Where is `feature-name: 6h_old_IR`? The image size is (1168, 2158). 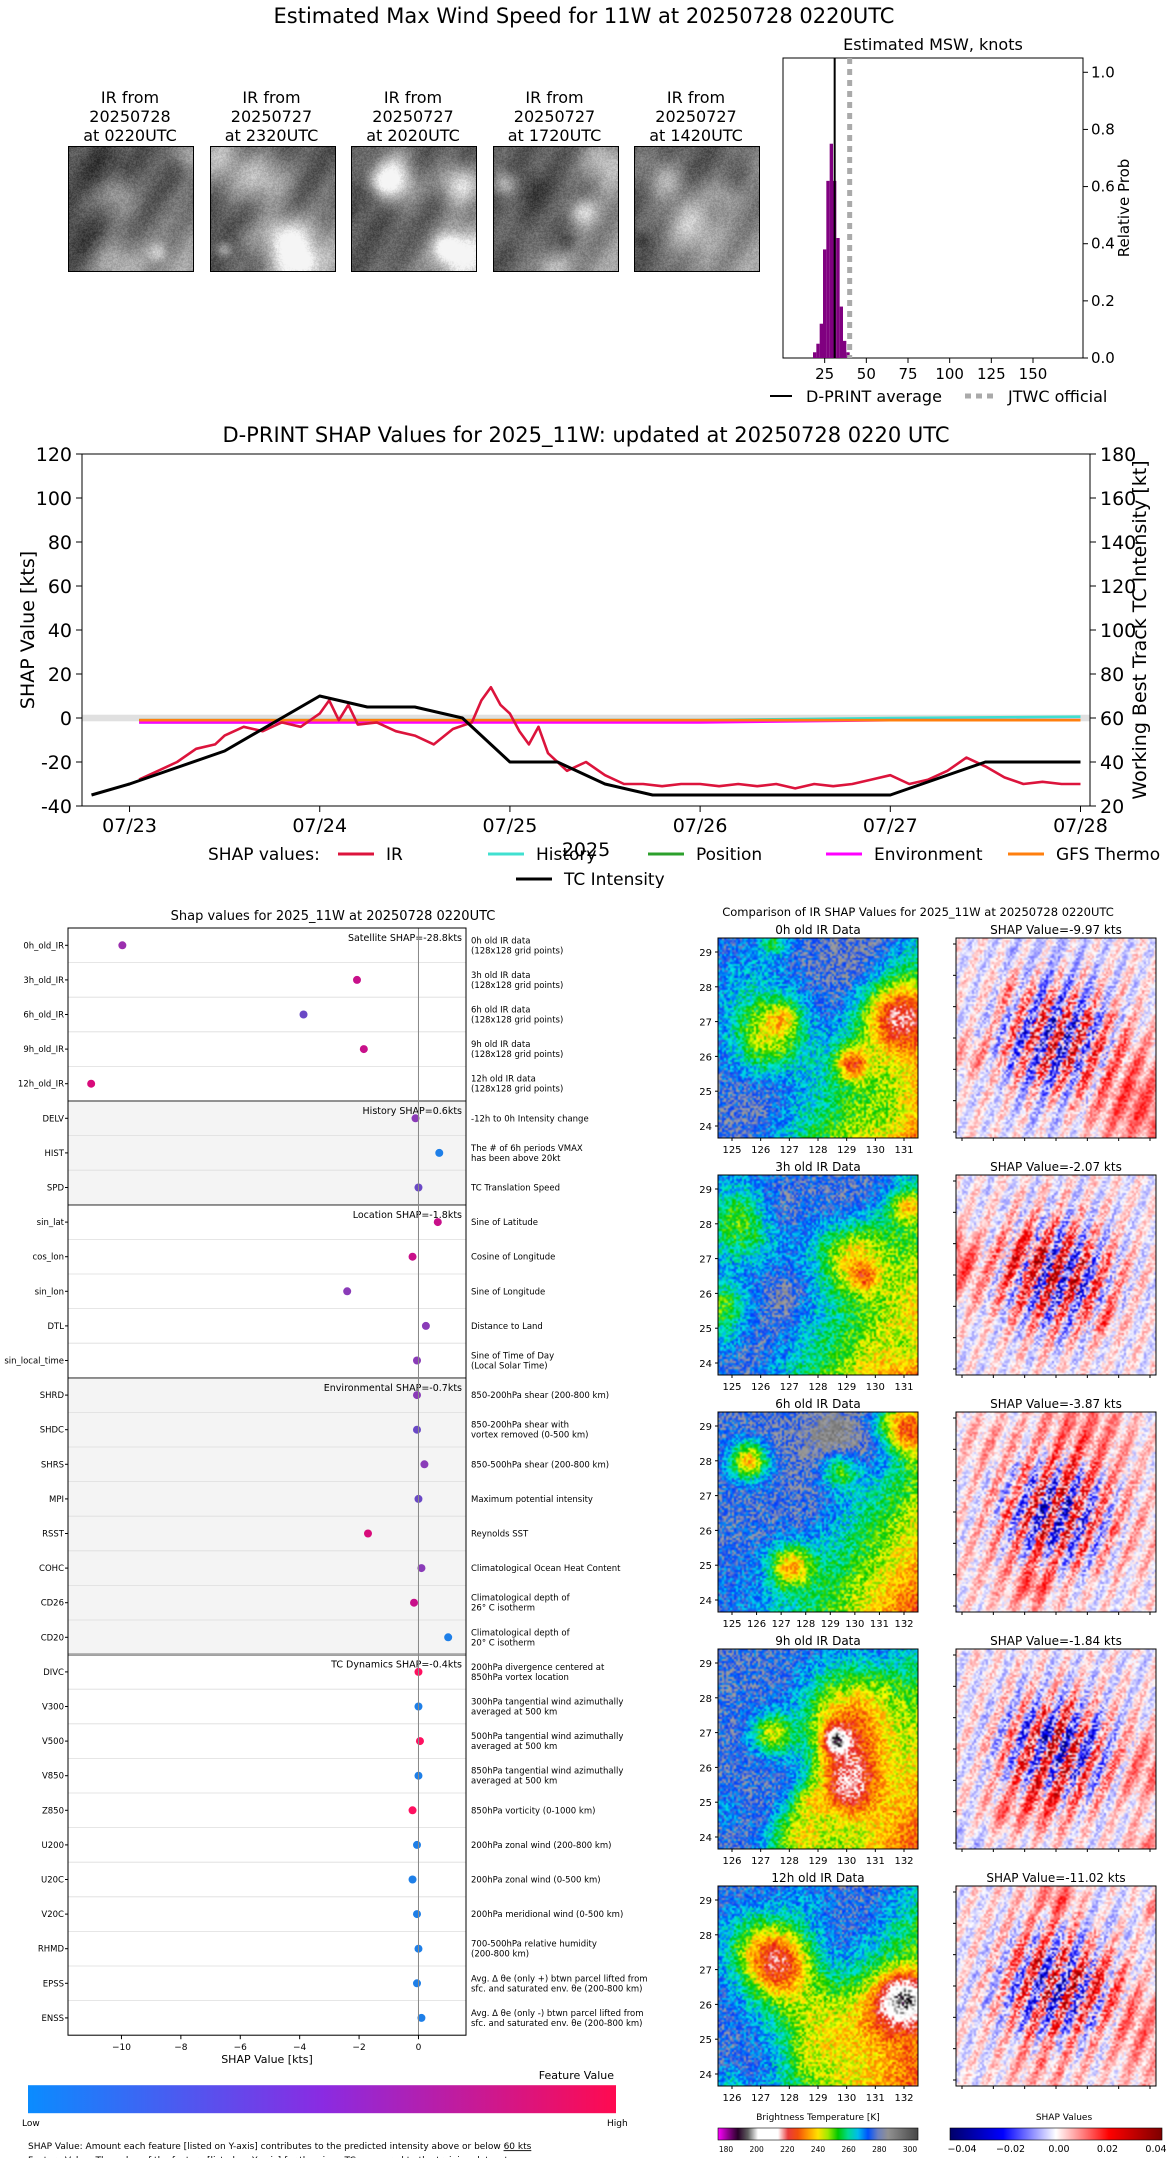
feature-name: 6h_old_IR is located at coordinates (43, 1016).